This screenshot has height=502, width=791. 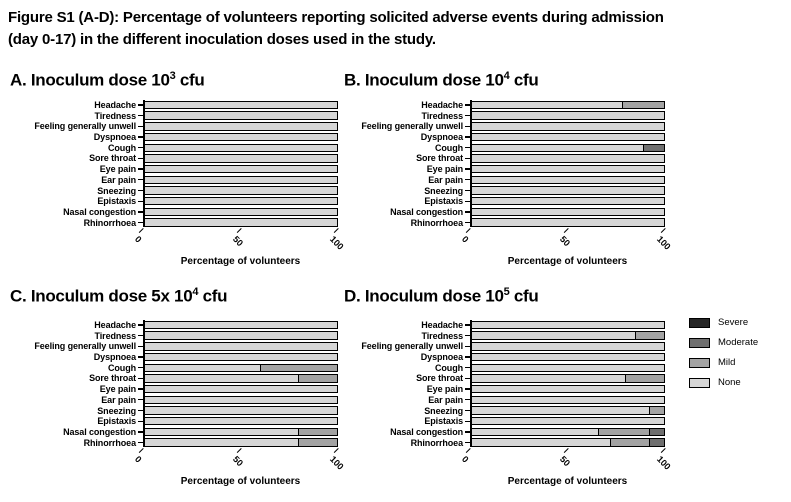 I want to click on bar-segment-moderate, so click(x=653, y=147).